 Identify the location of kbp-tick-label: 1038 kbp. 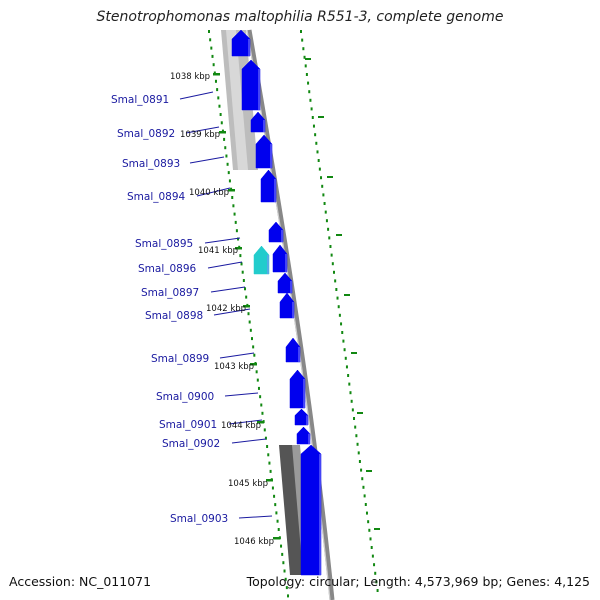
(190, 77).